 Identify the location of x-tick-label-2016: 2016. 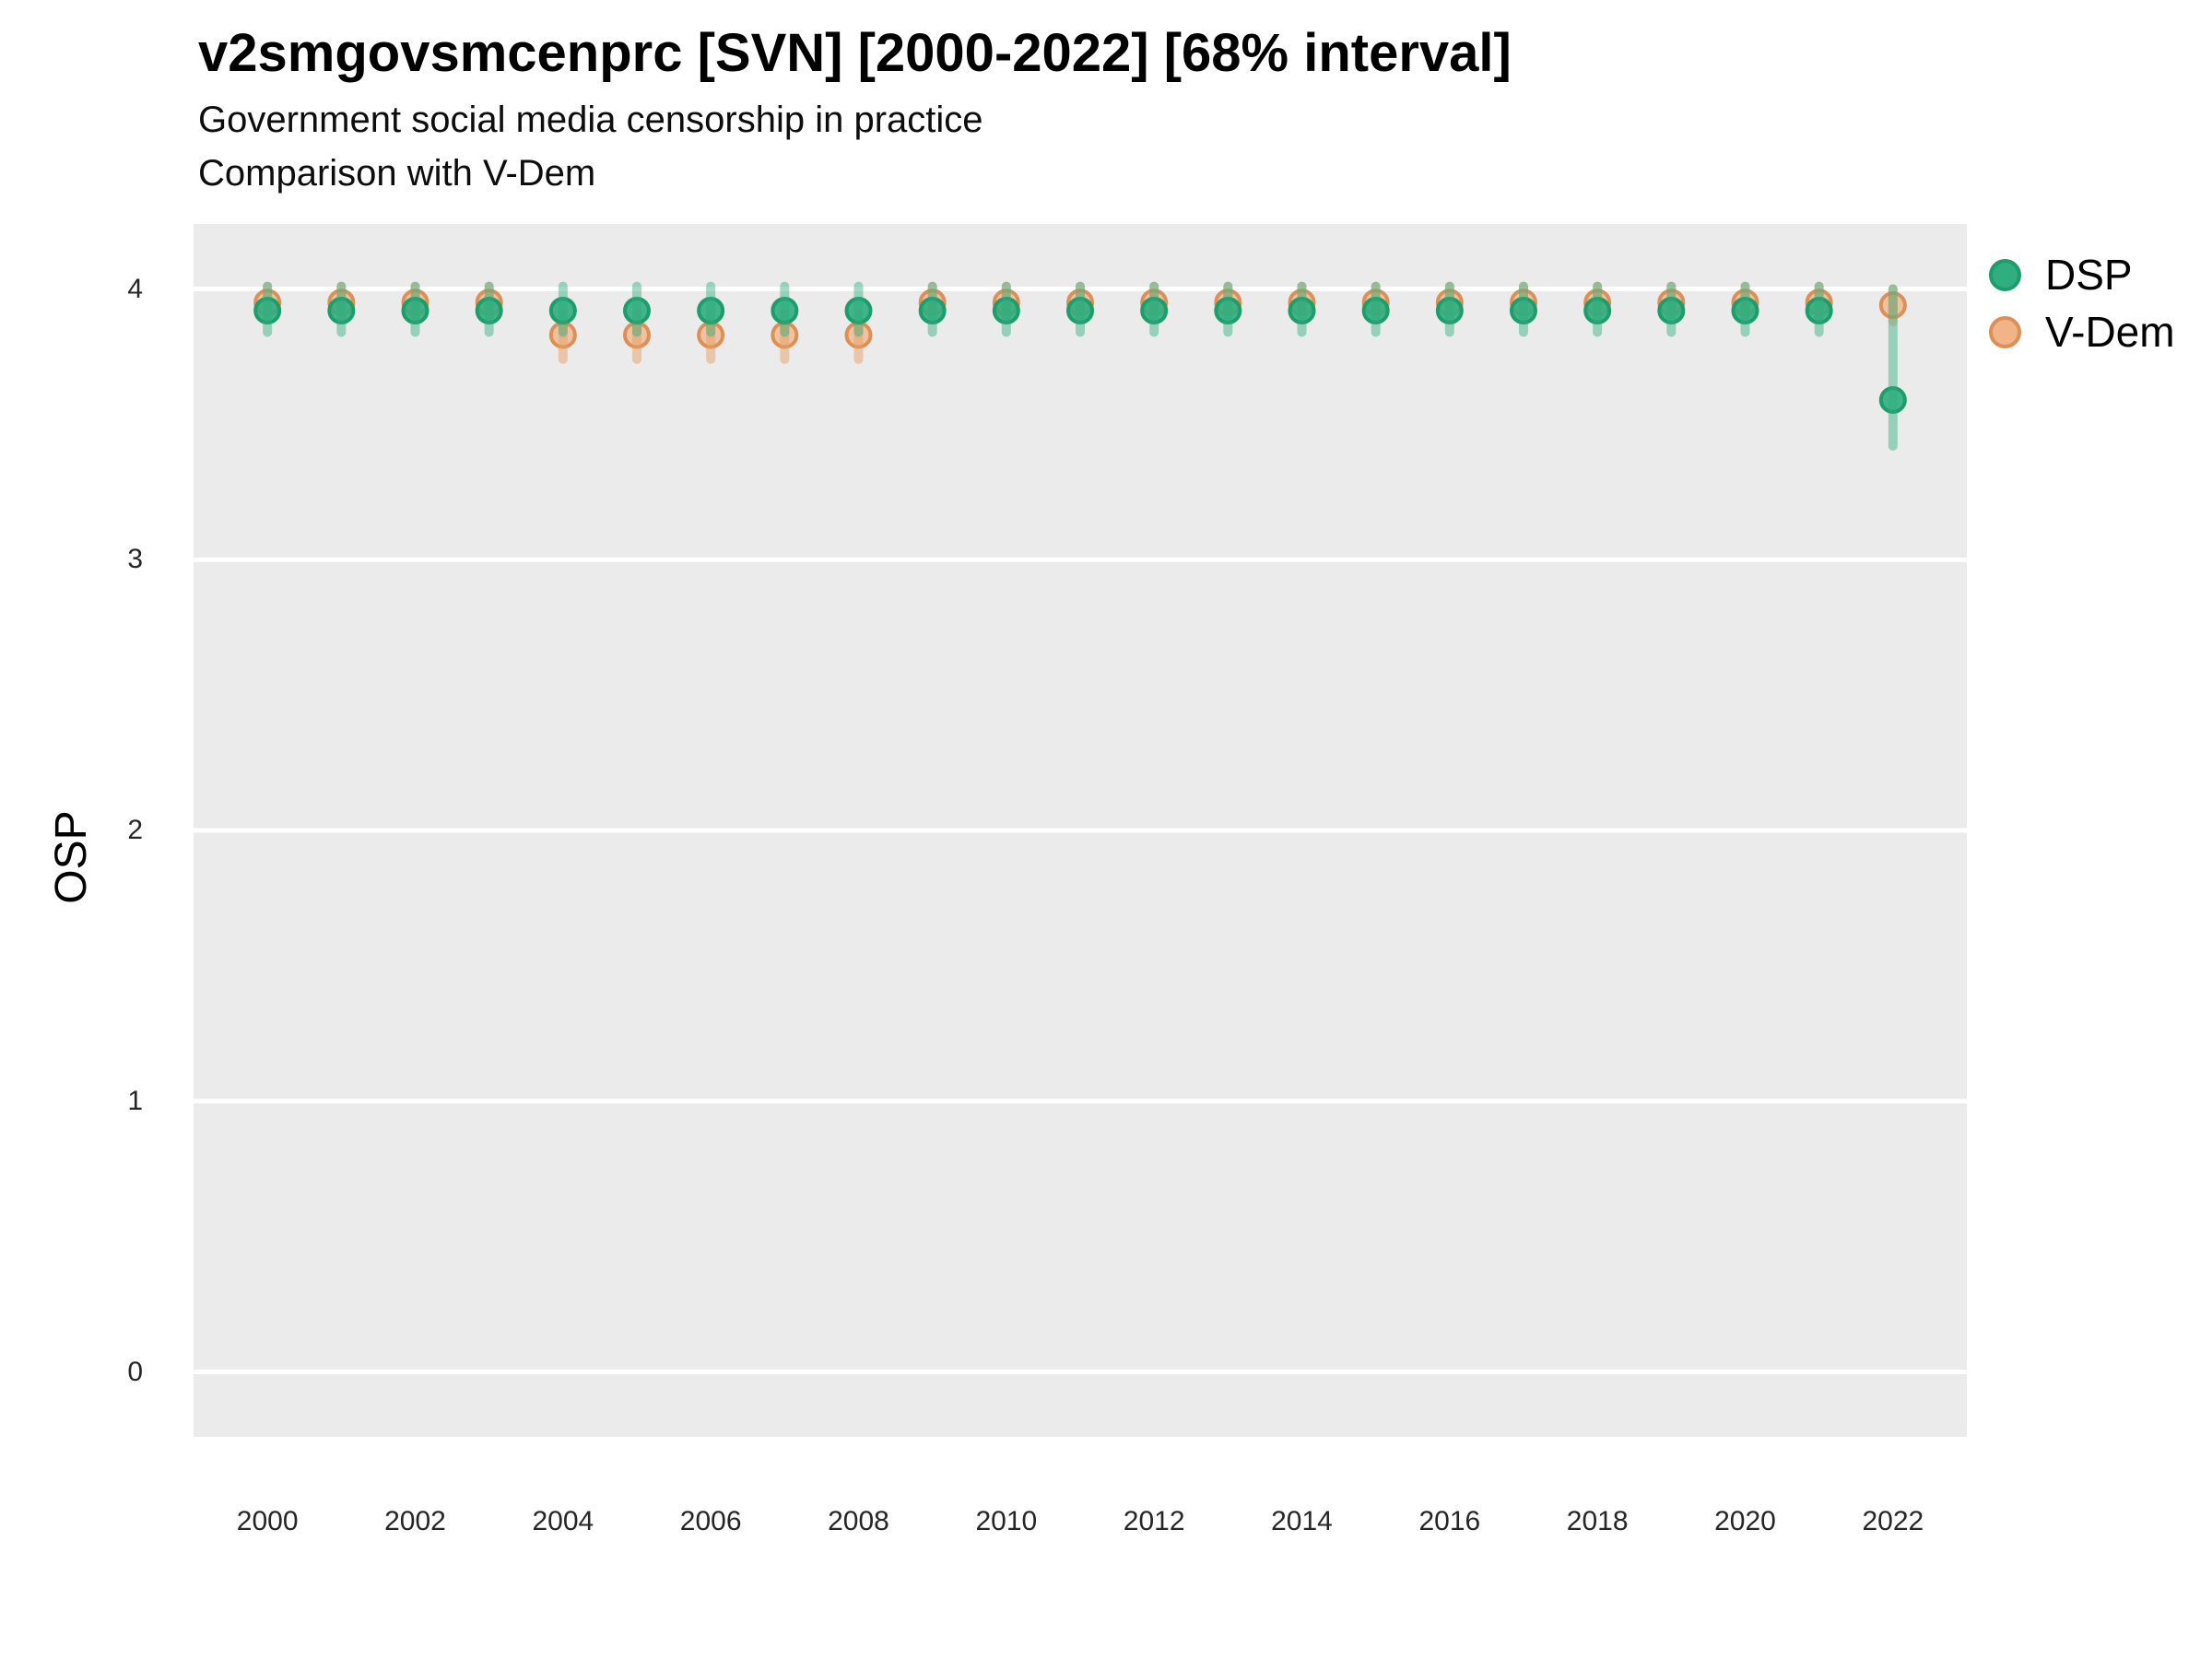
(1449, 1521).